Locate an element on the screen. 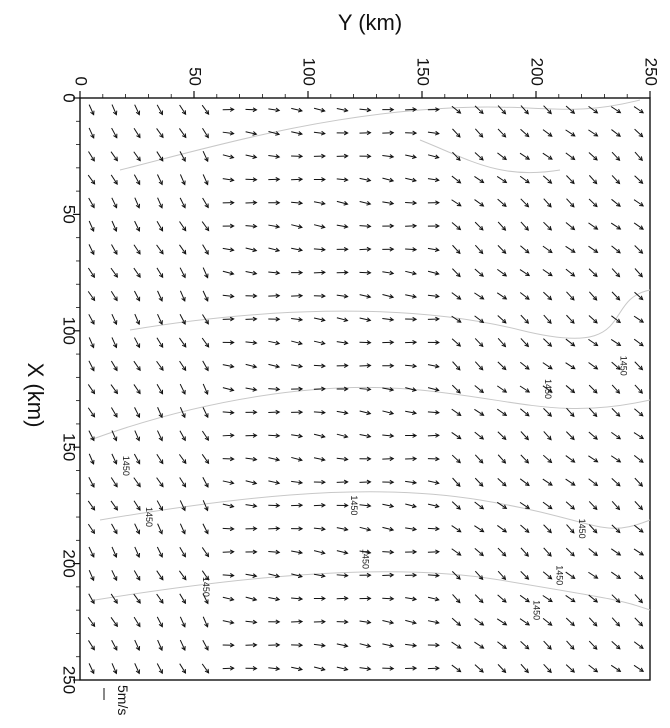 The width and height of the screenshot is (670, 728). y-tick-label: 100 is located at coordinates (309, 72).